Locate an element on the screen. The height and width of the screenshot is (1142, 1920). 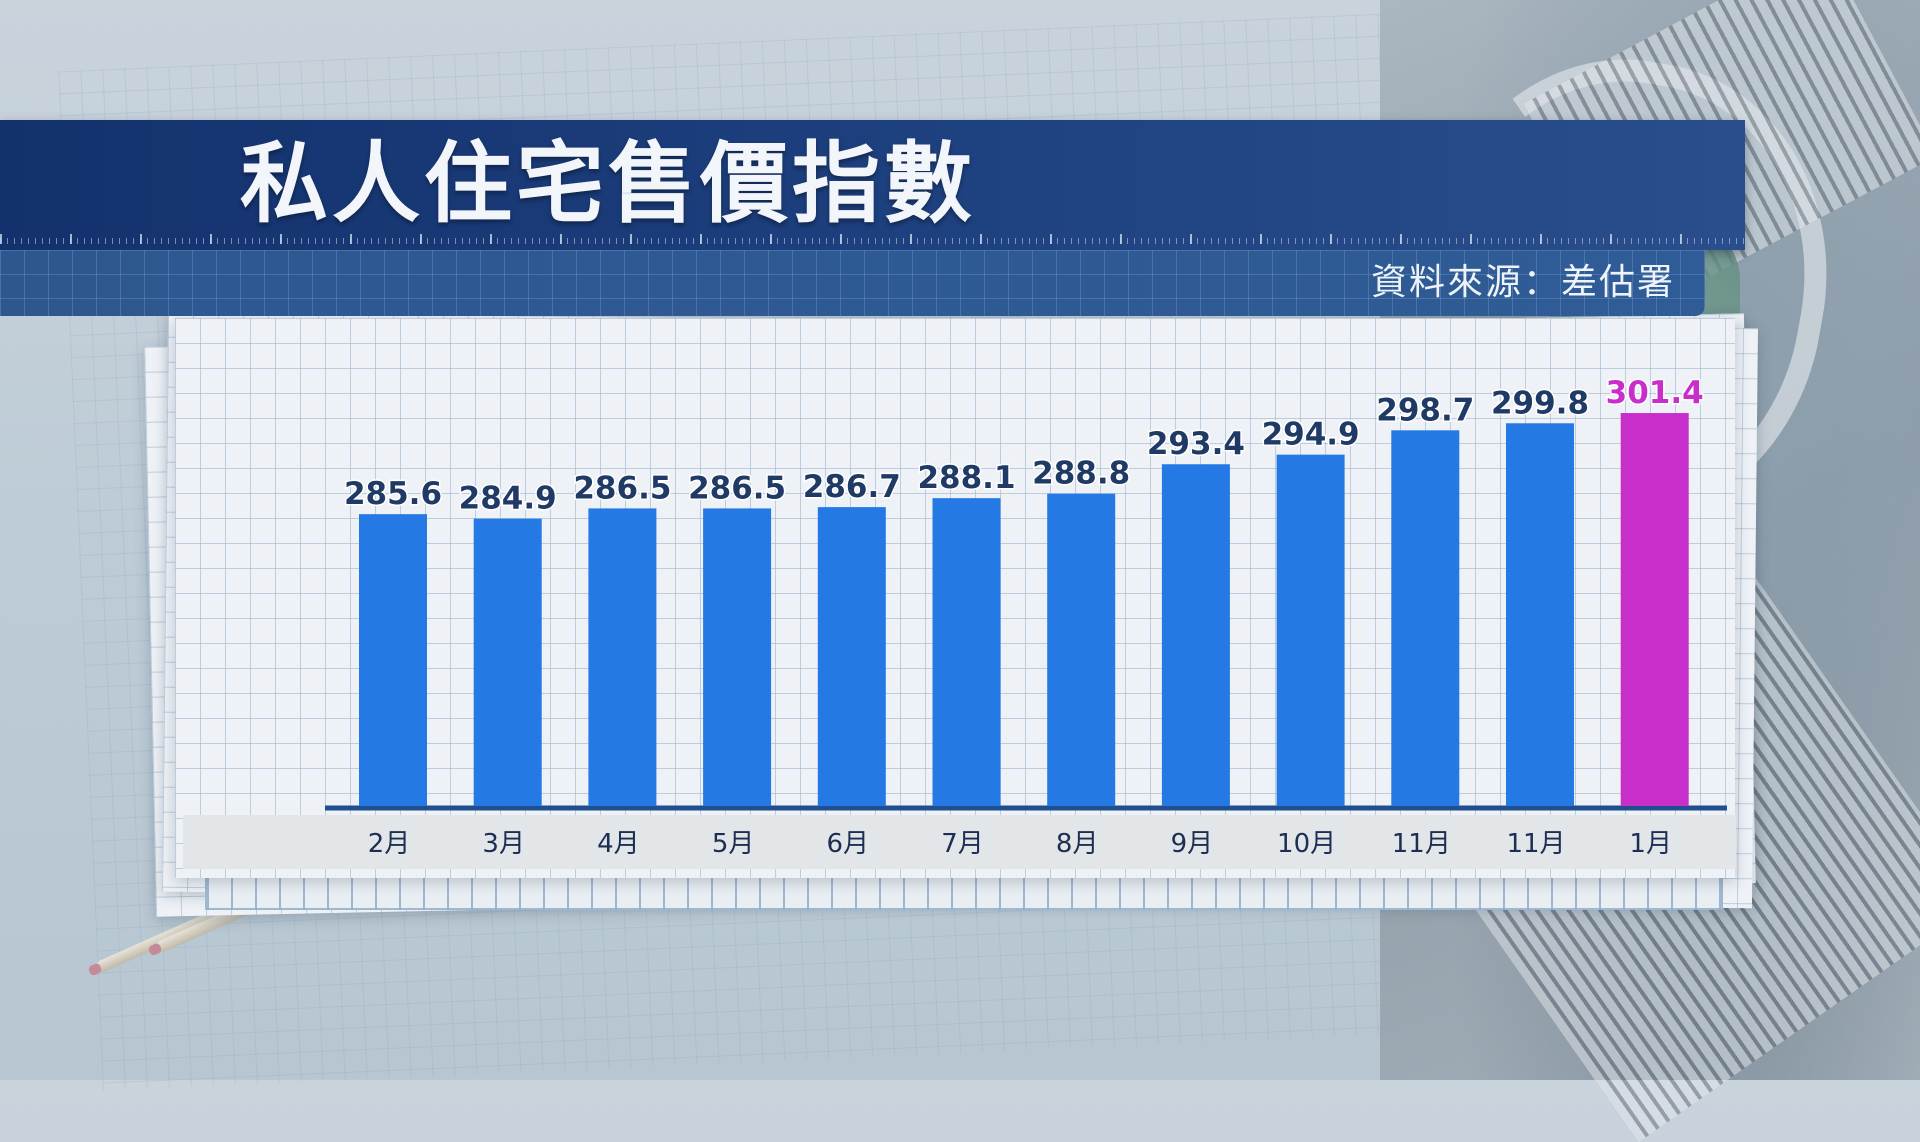
value-label-3: 286.5 is located at coordinates (622, 488).